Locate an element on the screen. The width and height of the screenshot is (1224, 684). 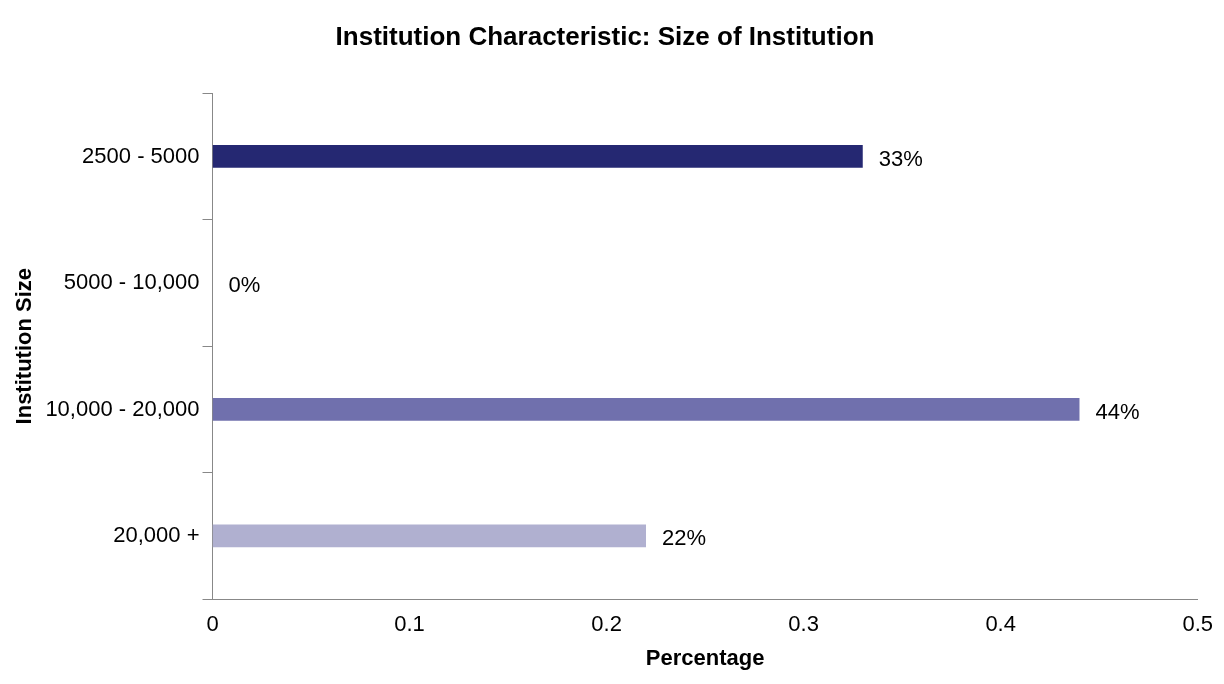
chart-title: Institution Characteristic: Size of Institution is located at coordinates (605, 35).